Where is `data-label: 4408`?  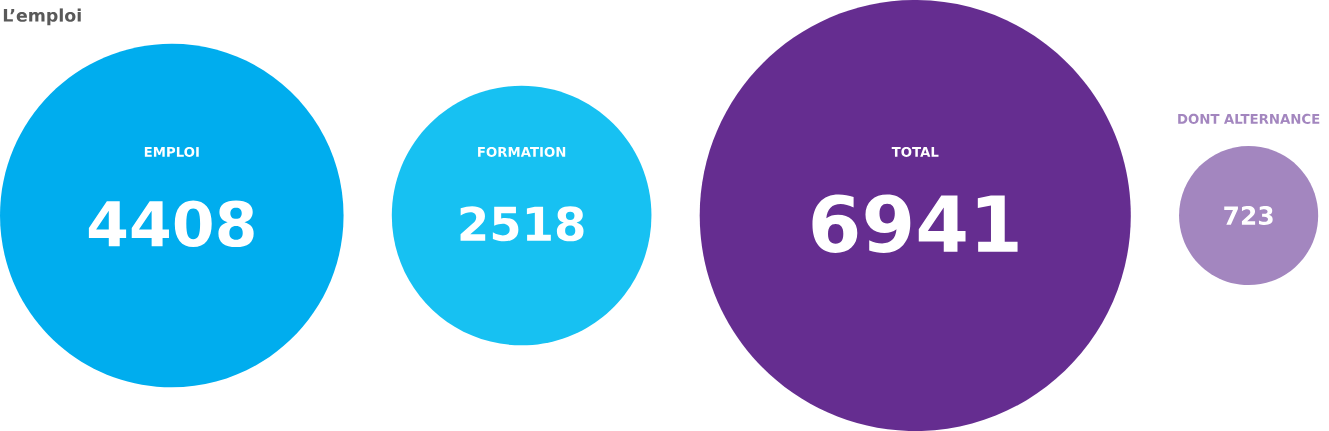
data-label: 4408 is located at coordinates (171, 223).